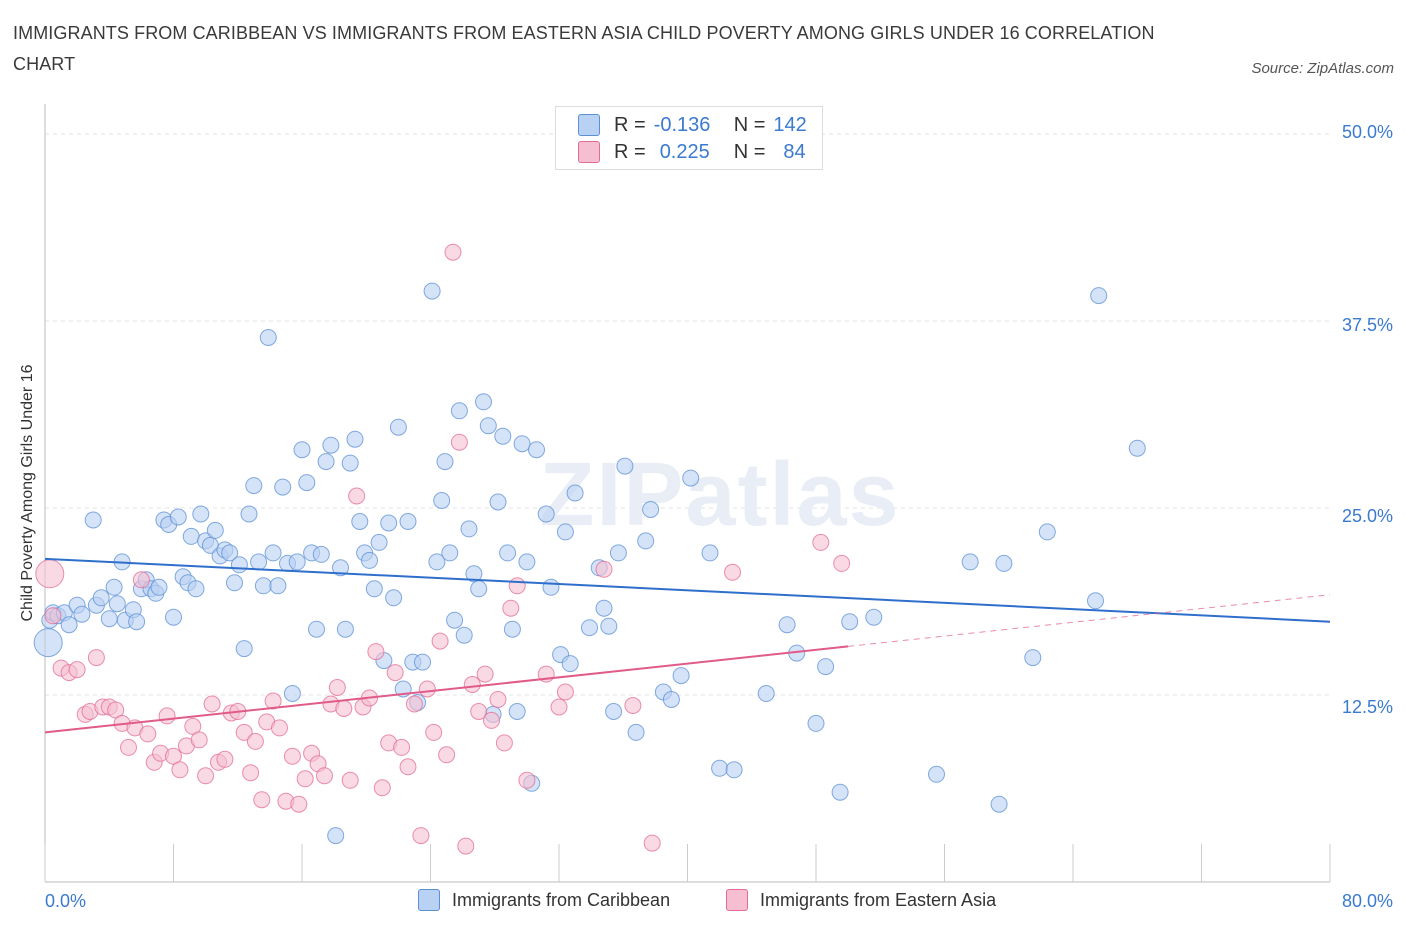 The width and height of the screenshot is (1406, 930). I want to click on caribbean-trend-line, so click(687, 590).